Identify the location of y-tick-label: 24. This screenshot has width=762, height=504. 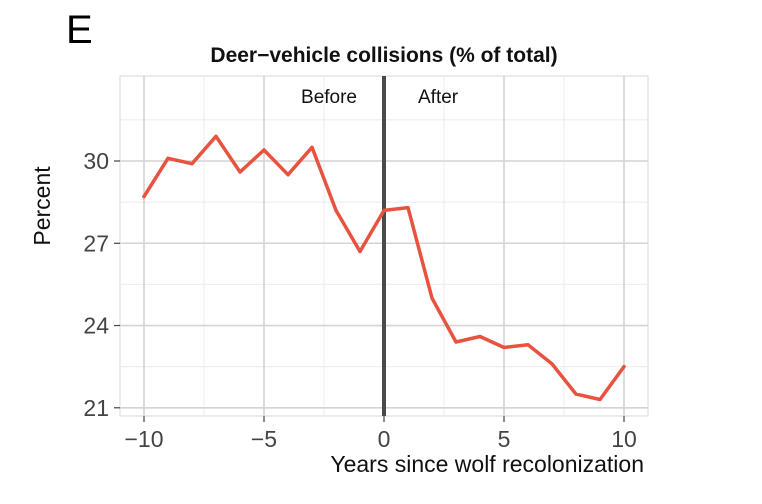
(96, 326).